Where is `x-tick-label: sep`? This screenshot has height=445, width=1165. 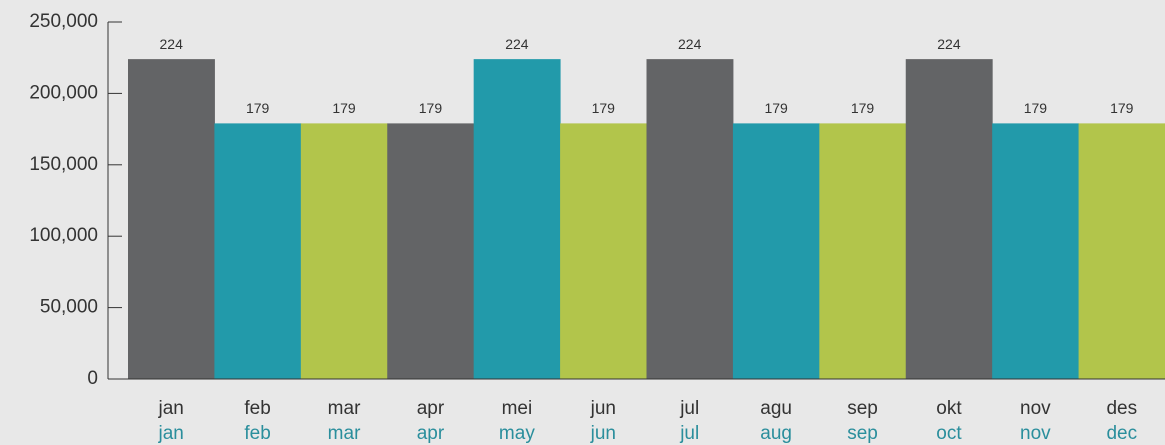
x-tick-label: sep is located at coordinates (862, 408).